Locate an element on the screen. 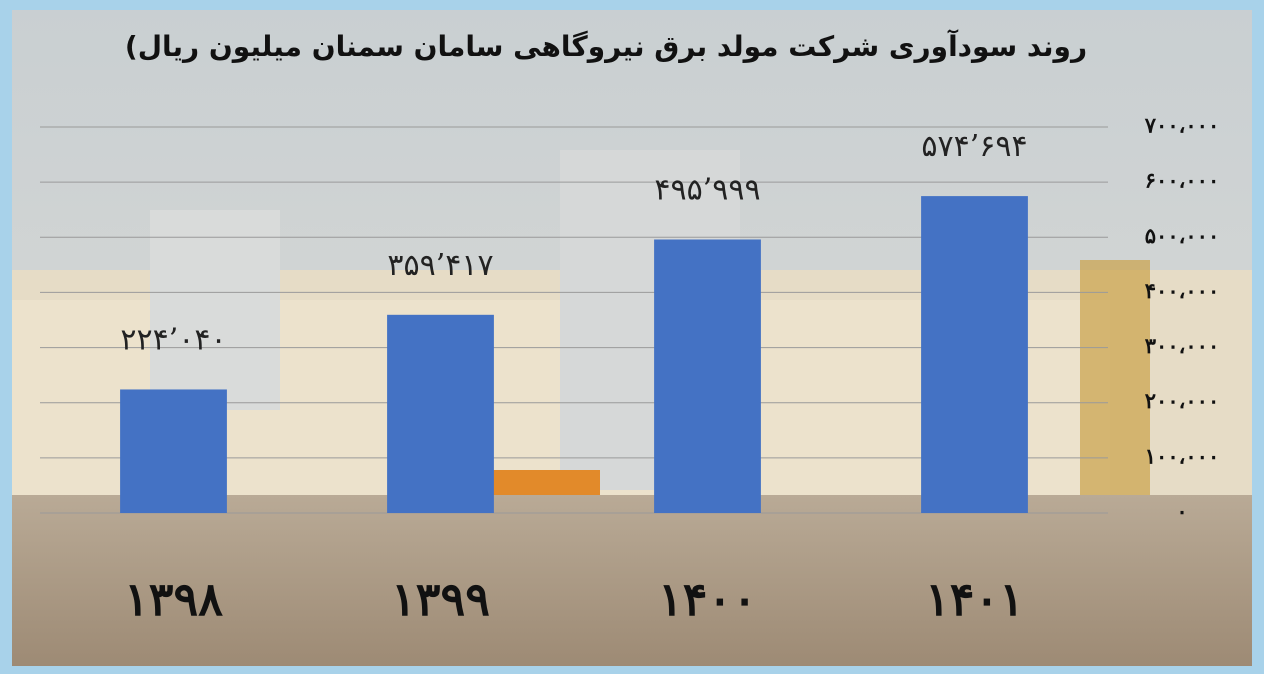  value-label: ۵۷۴’۶۹۴ is located at coordinates (974, 146).